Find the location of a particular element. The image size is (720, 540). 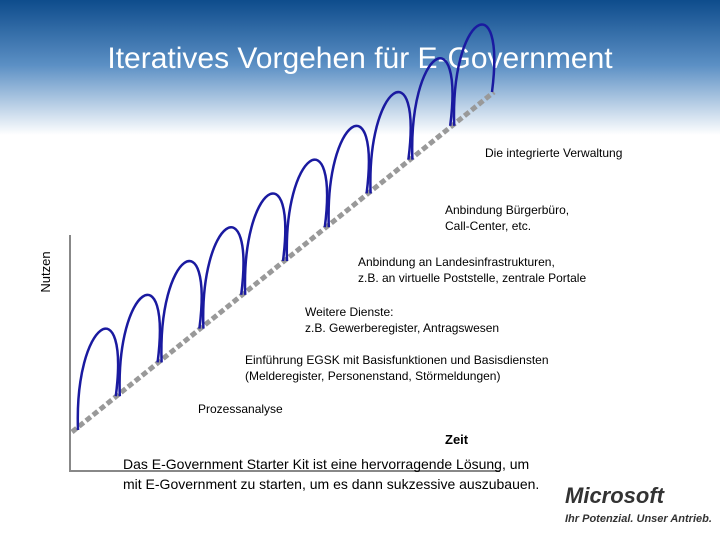

logo-brand: Microsoft is located at coordinates (615, 495).